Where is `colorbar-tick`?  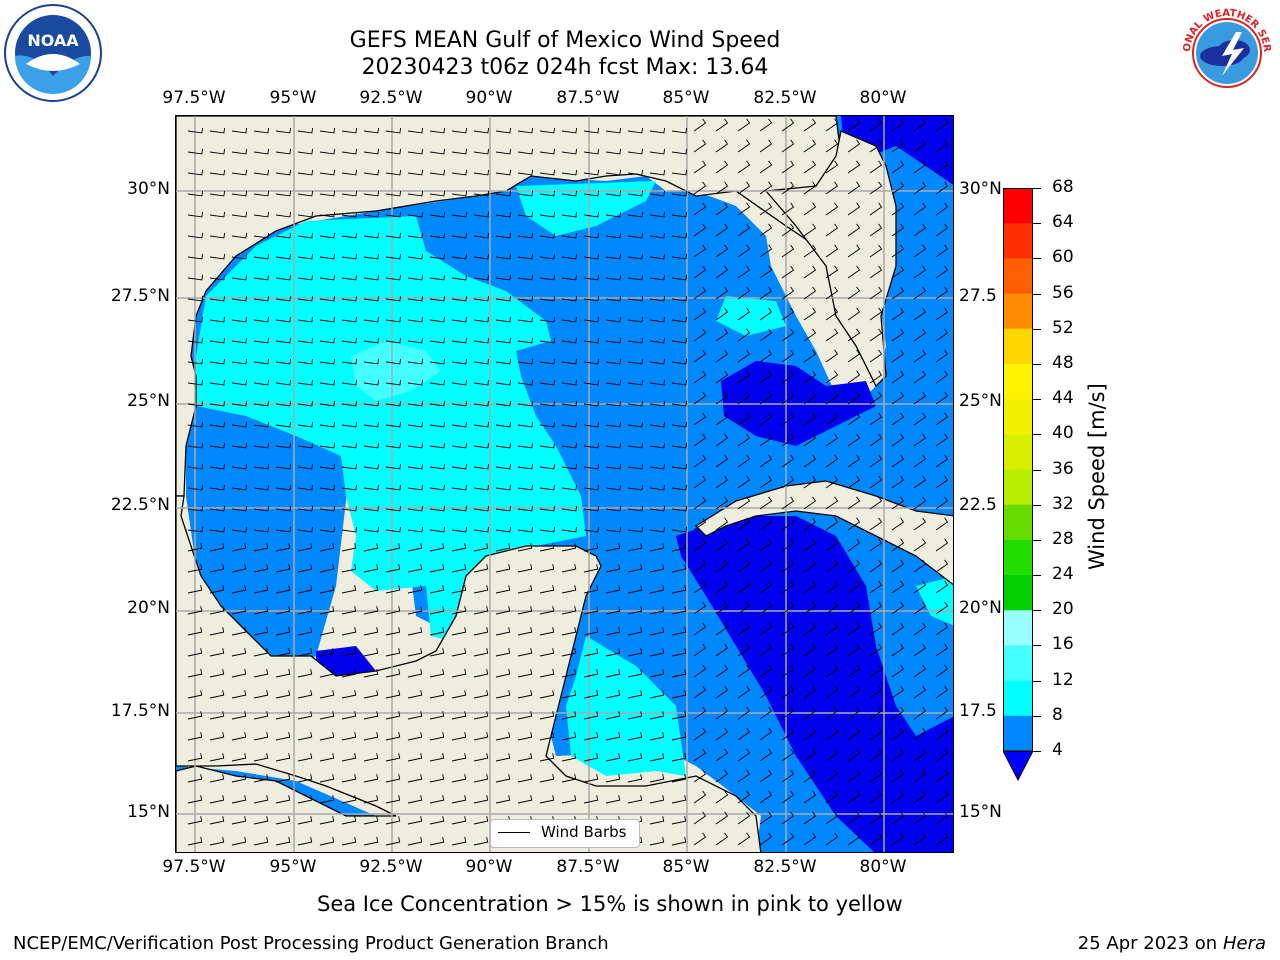
colorbar-tick is located at coordinates (1037, 188).